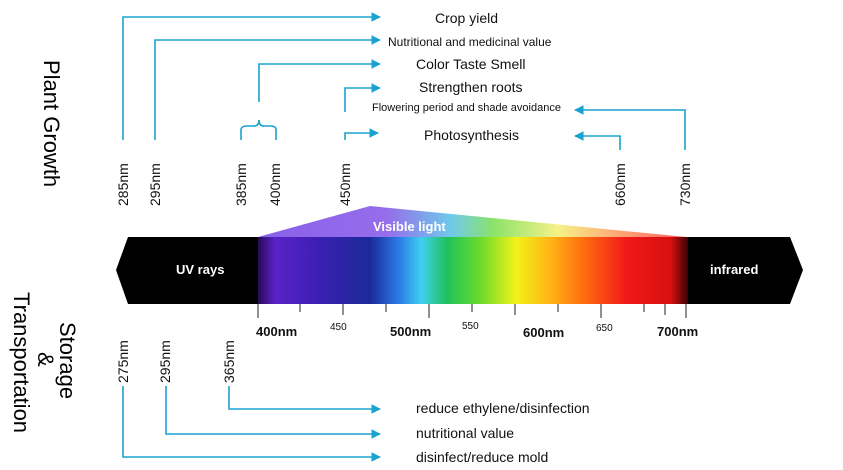  I want to click on scale-400nm: 400nm, so click(276, 331).